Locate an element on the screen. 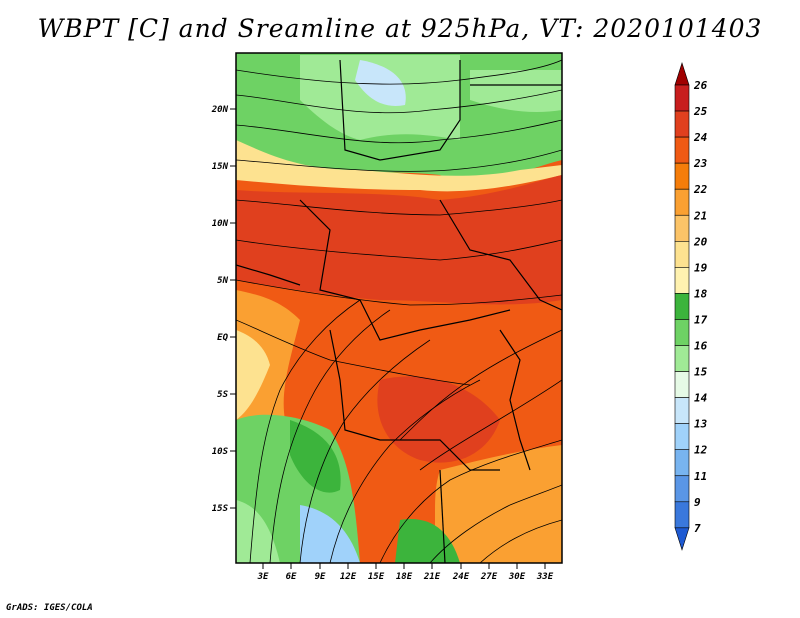 The height and width of the screenshot is (618, 800). lon-label: 3E is located at coordinates (263, 577).